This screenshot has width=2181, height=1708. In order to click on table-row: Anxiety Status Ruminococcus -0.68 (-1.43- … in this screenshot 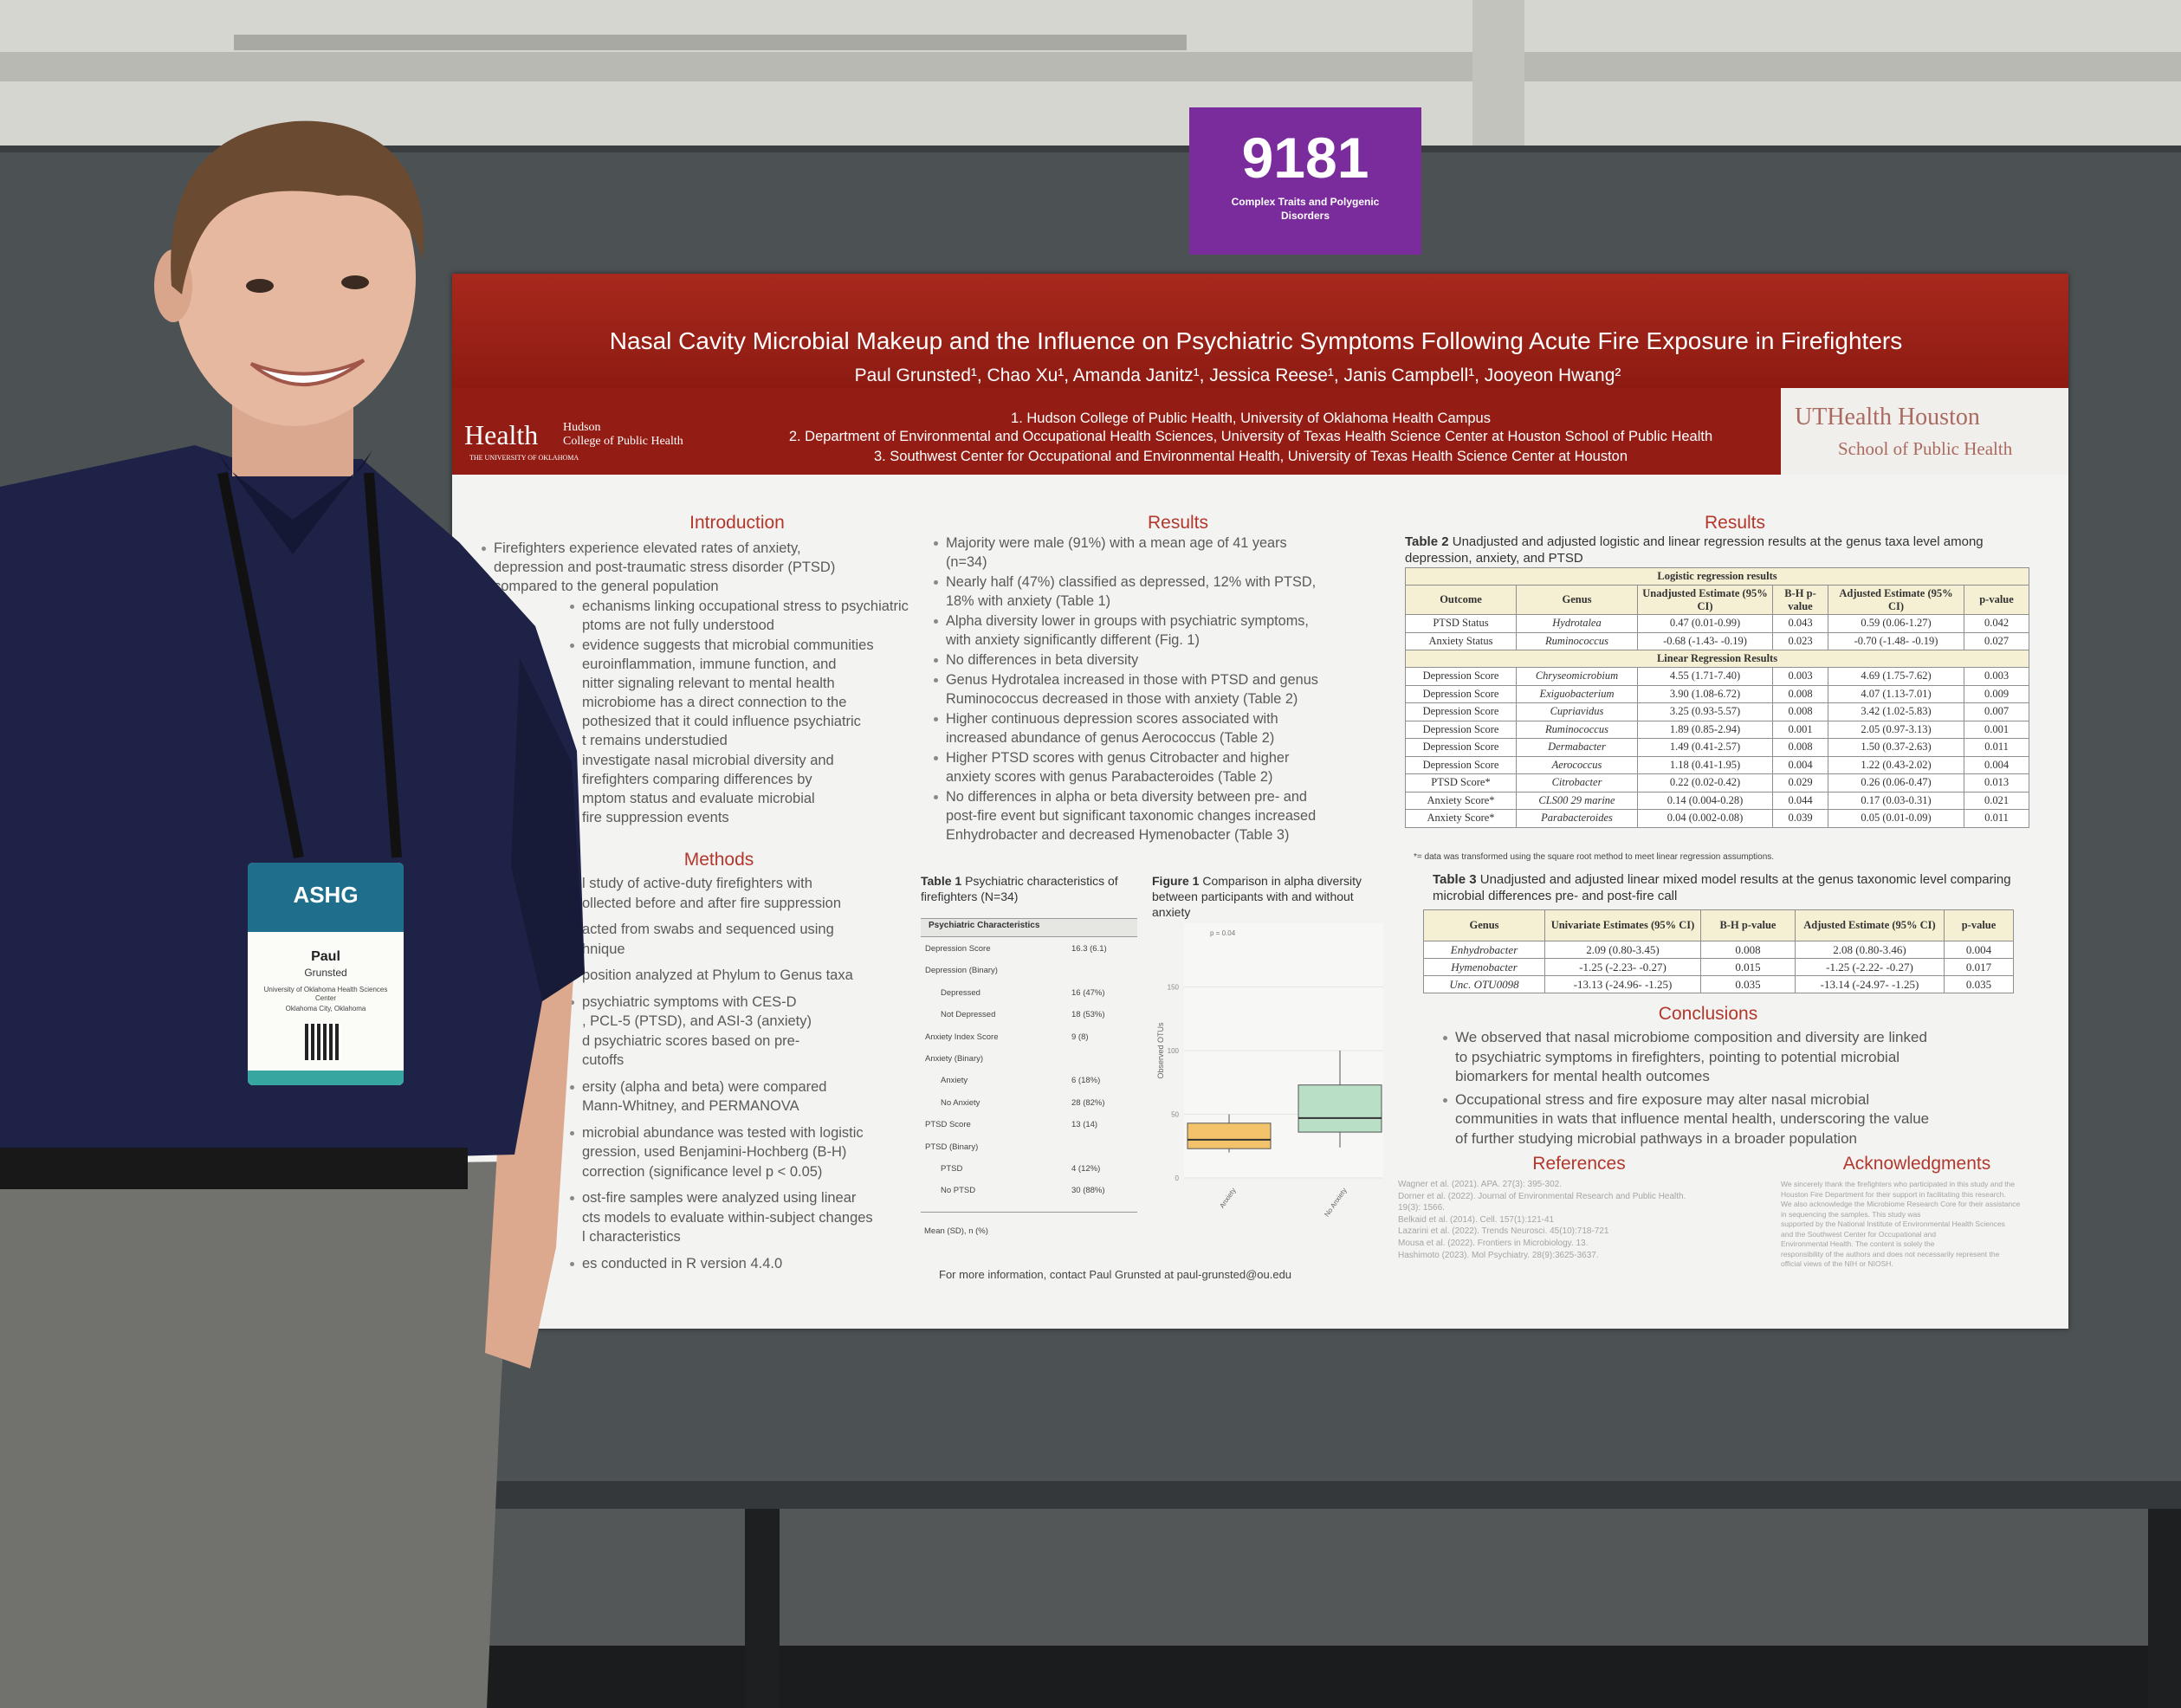, I will do `click(1717, 640)`.